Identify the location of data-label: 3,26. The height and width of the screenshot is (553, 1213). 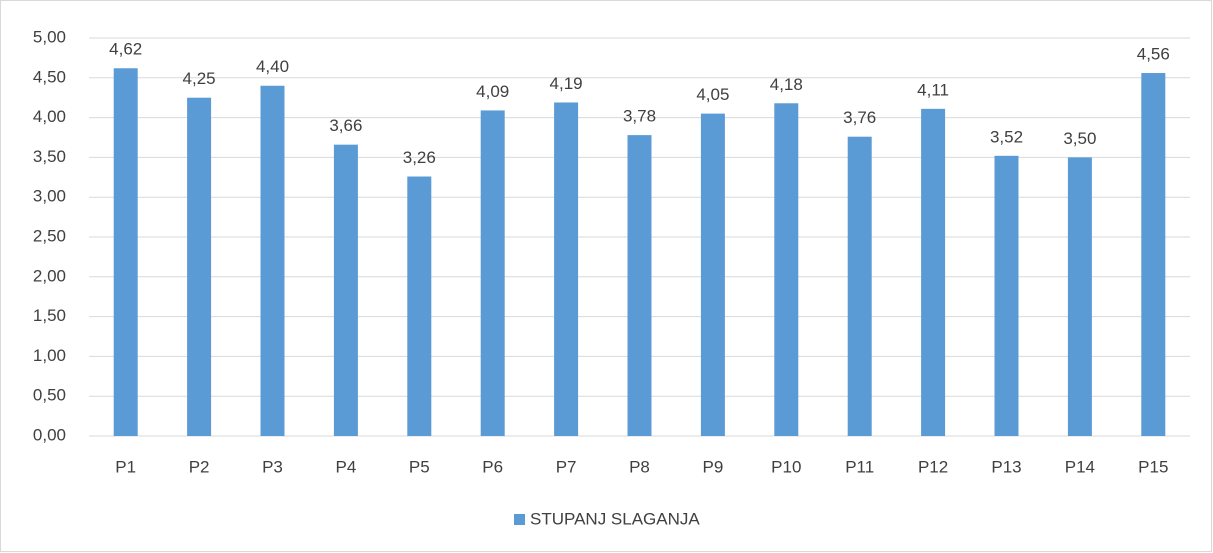
(419, 157).